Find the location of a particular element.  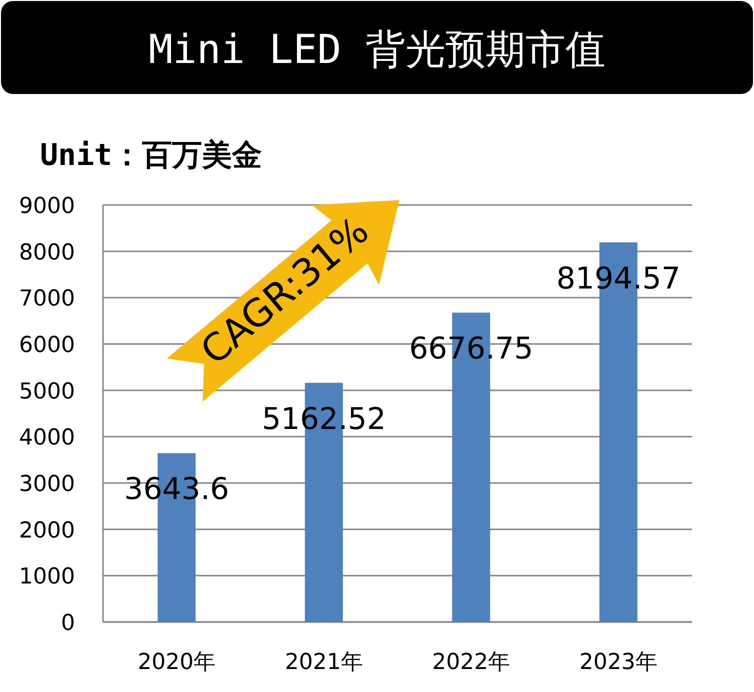

x-tick-label: 2023年 is located at coordinates (618, 662).